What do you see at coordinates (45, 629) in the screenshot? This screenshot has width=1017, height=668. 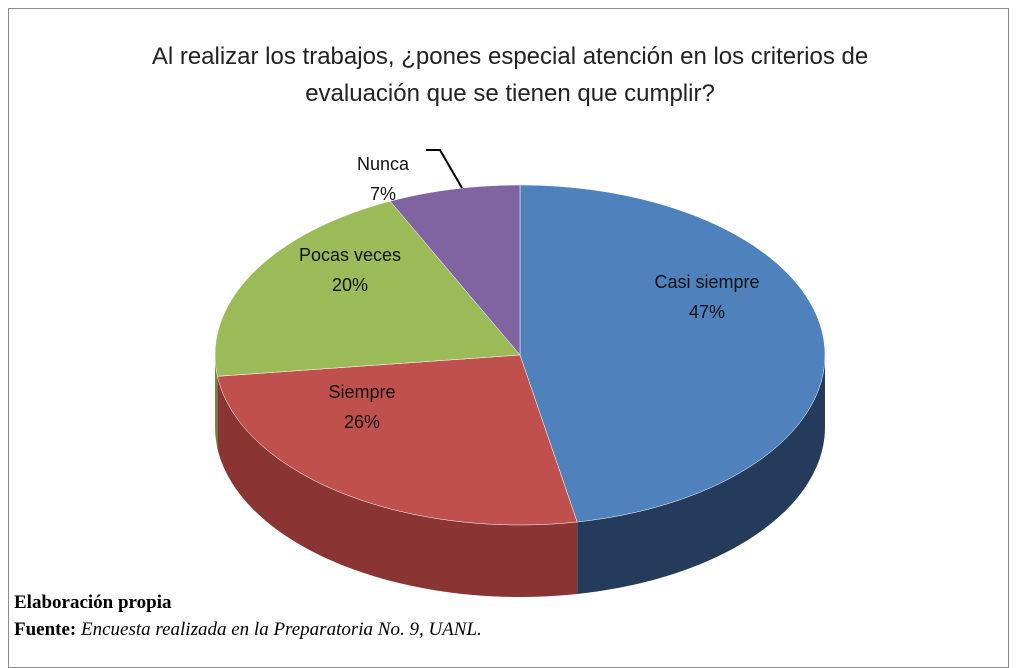 I see `source-label: Fuente:` at bounding box center [45, 629].